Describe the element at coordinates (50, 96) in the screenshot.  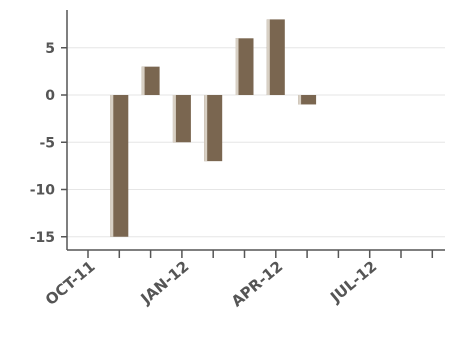
I see `y-tick-label: 0` at that location.